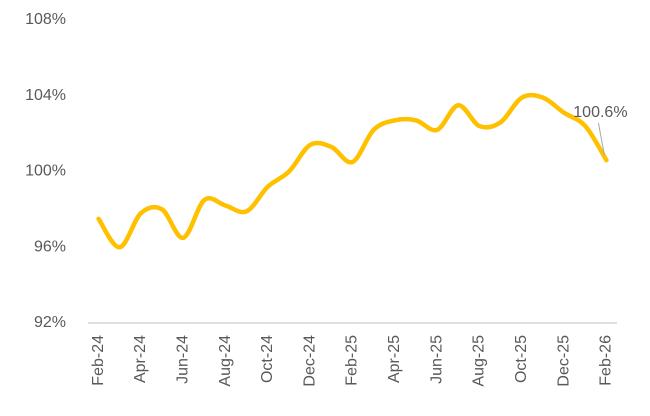 The image size is (650, 416). I want to click on y-tick-label: 92%, so click(50, 322).